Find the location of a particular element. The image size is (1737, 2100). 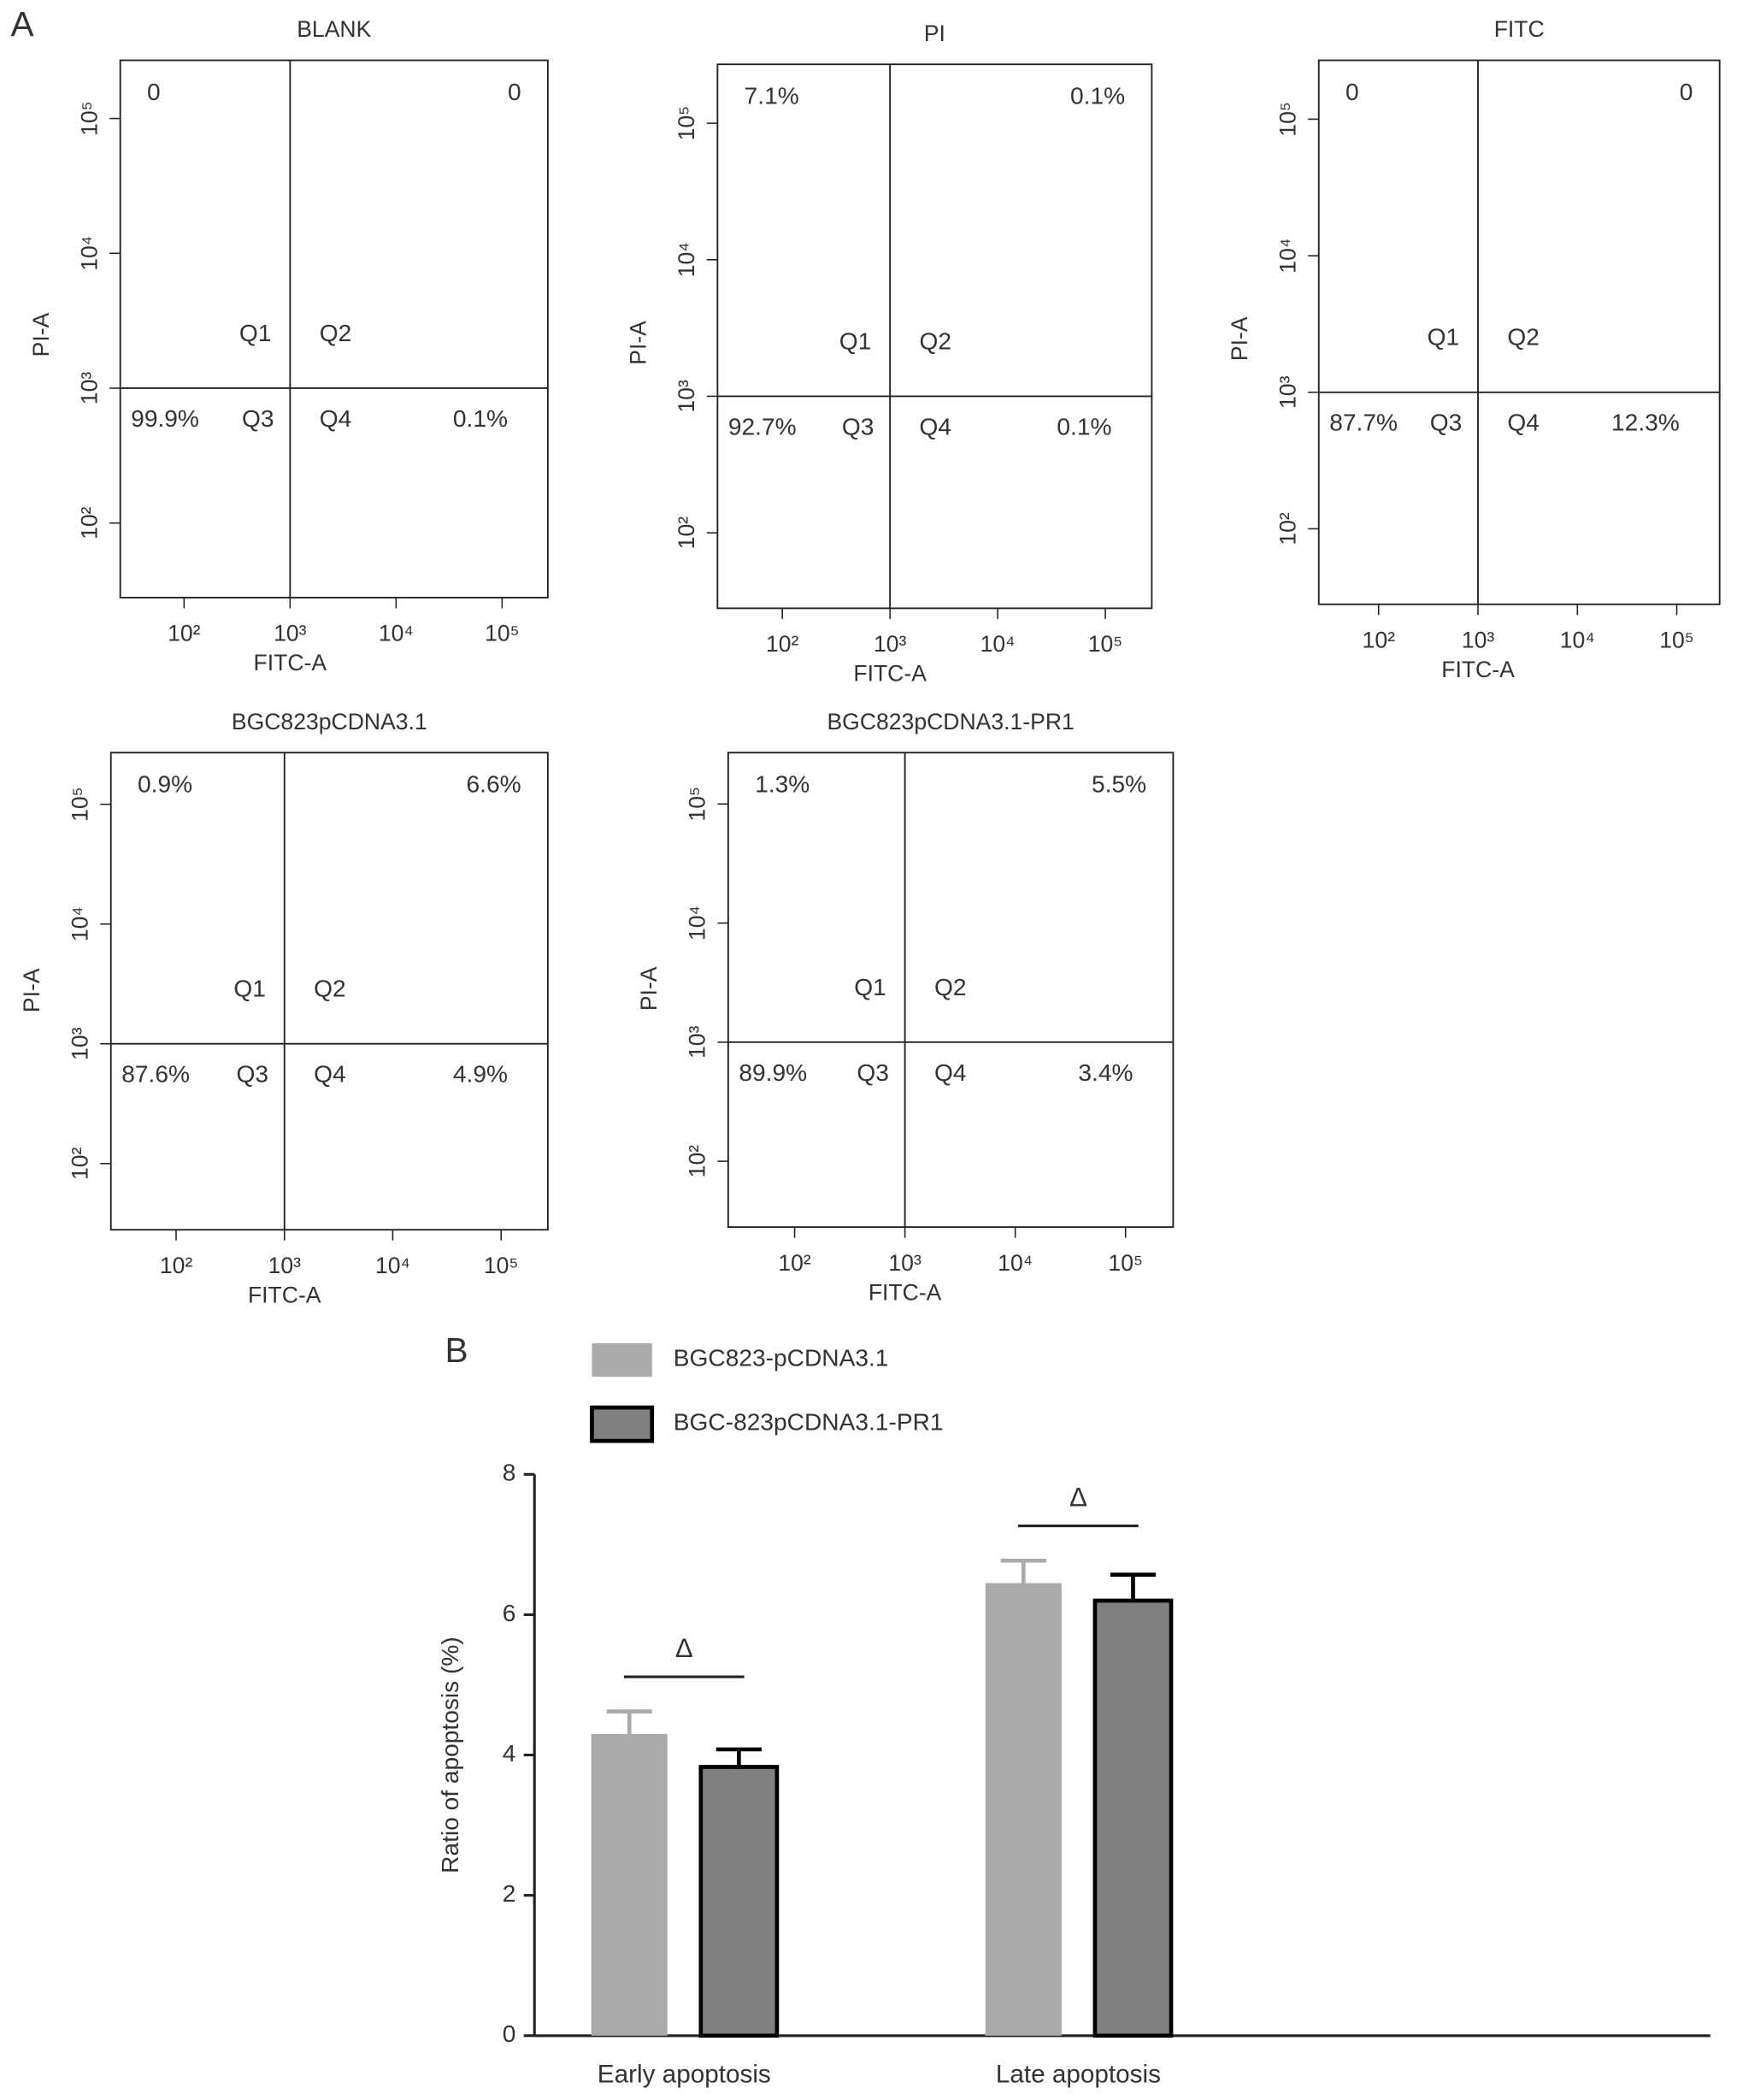

plot-title: BLANK is located at coordinates (334, 29).